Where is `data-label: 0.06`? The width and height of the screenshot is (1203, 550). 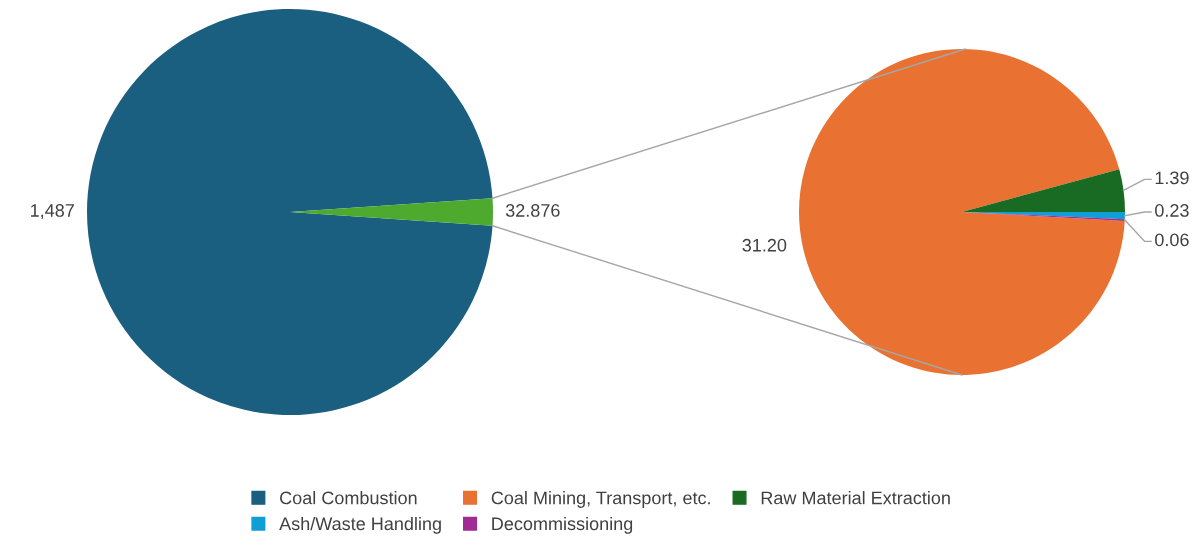 data-label: 0.06 is located at coordinates (1172, 240).